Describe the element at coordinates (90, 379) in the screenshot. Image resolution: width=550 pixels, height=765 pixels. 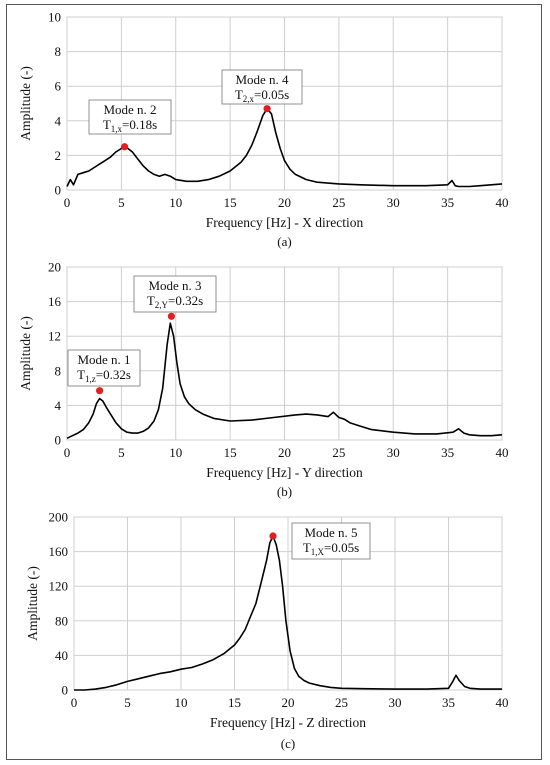
I see `period-subscript: 1,z` at that location.